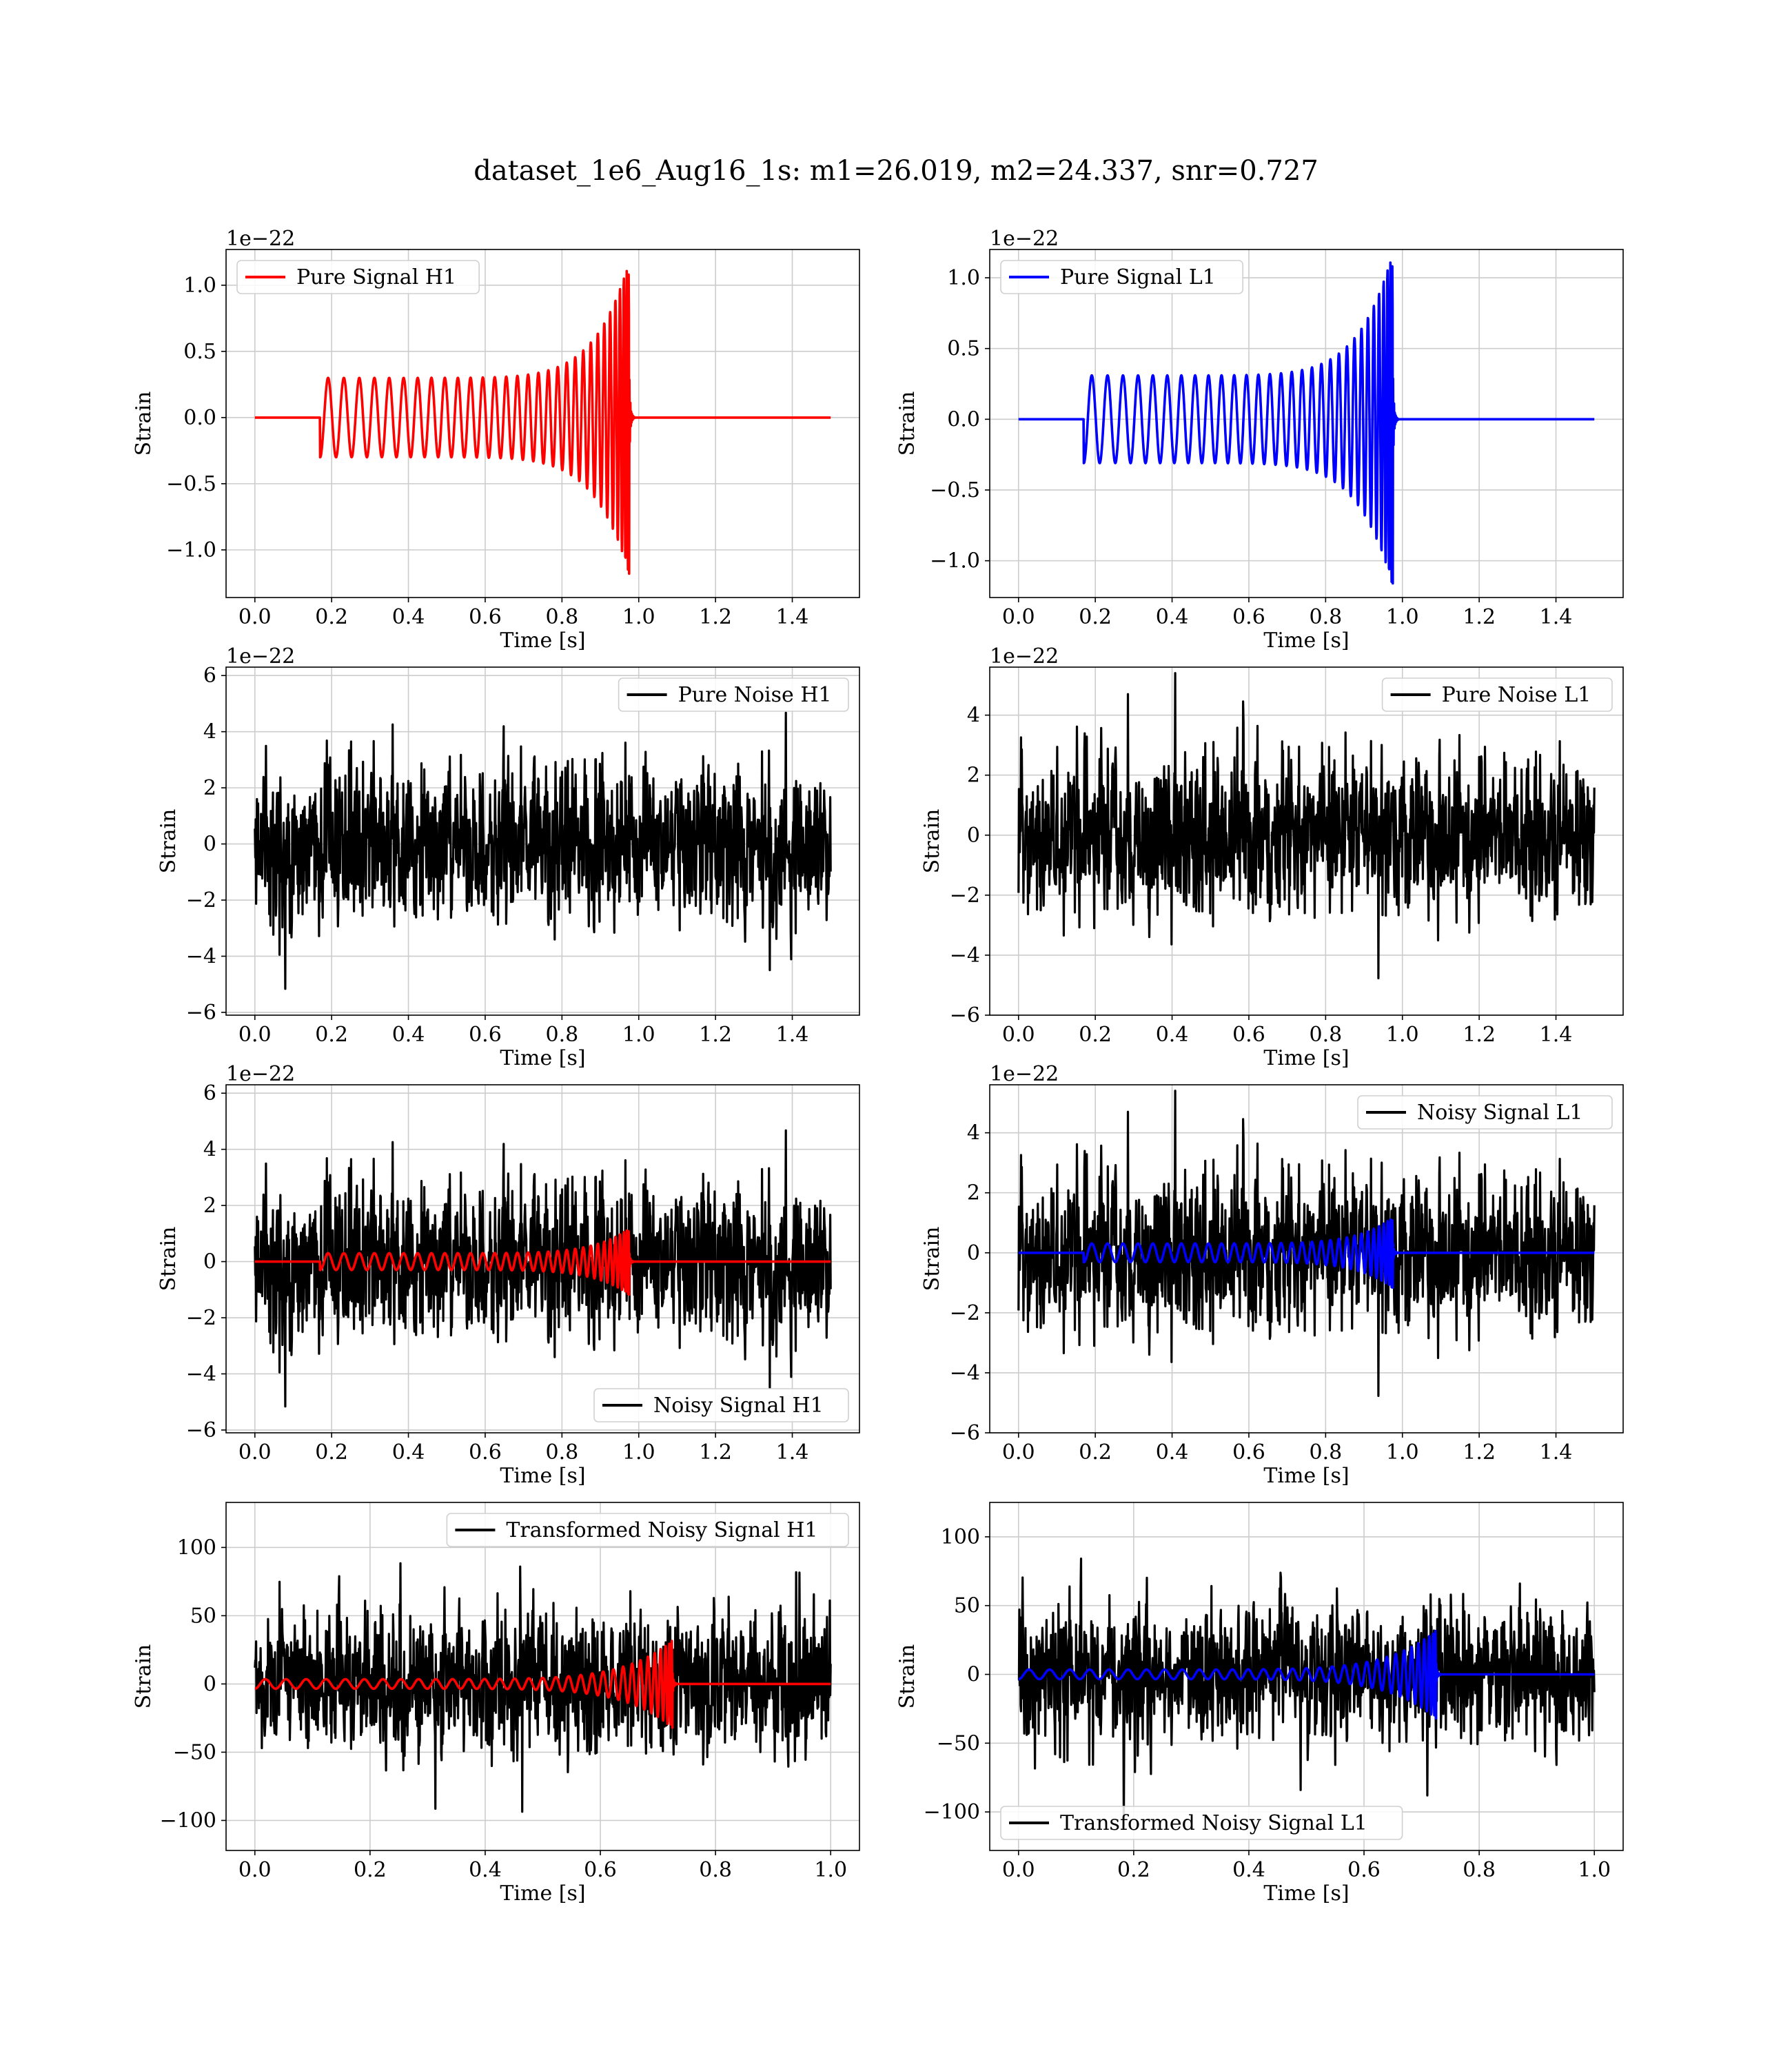  I want to click on y-tick-label: −50, so click(958, 1743).